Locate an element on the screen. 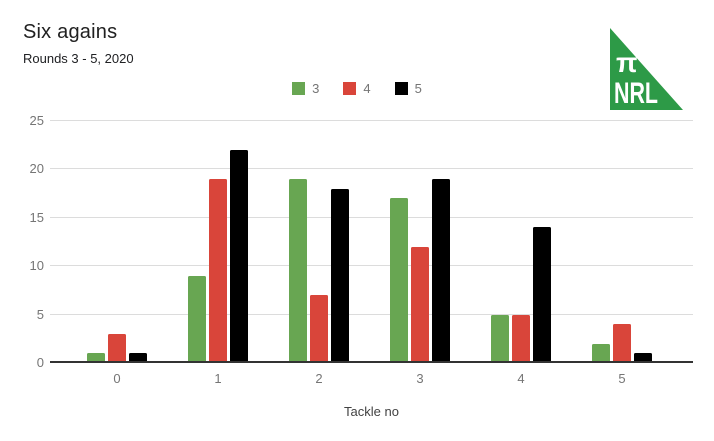 The image size is (714, 441). x-tick-1: 1 is located at coordinates (218, 378).